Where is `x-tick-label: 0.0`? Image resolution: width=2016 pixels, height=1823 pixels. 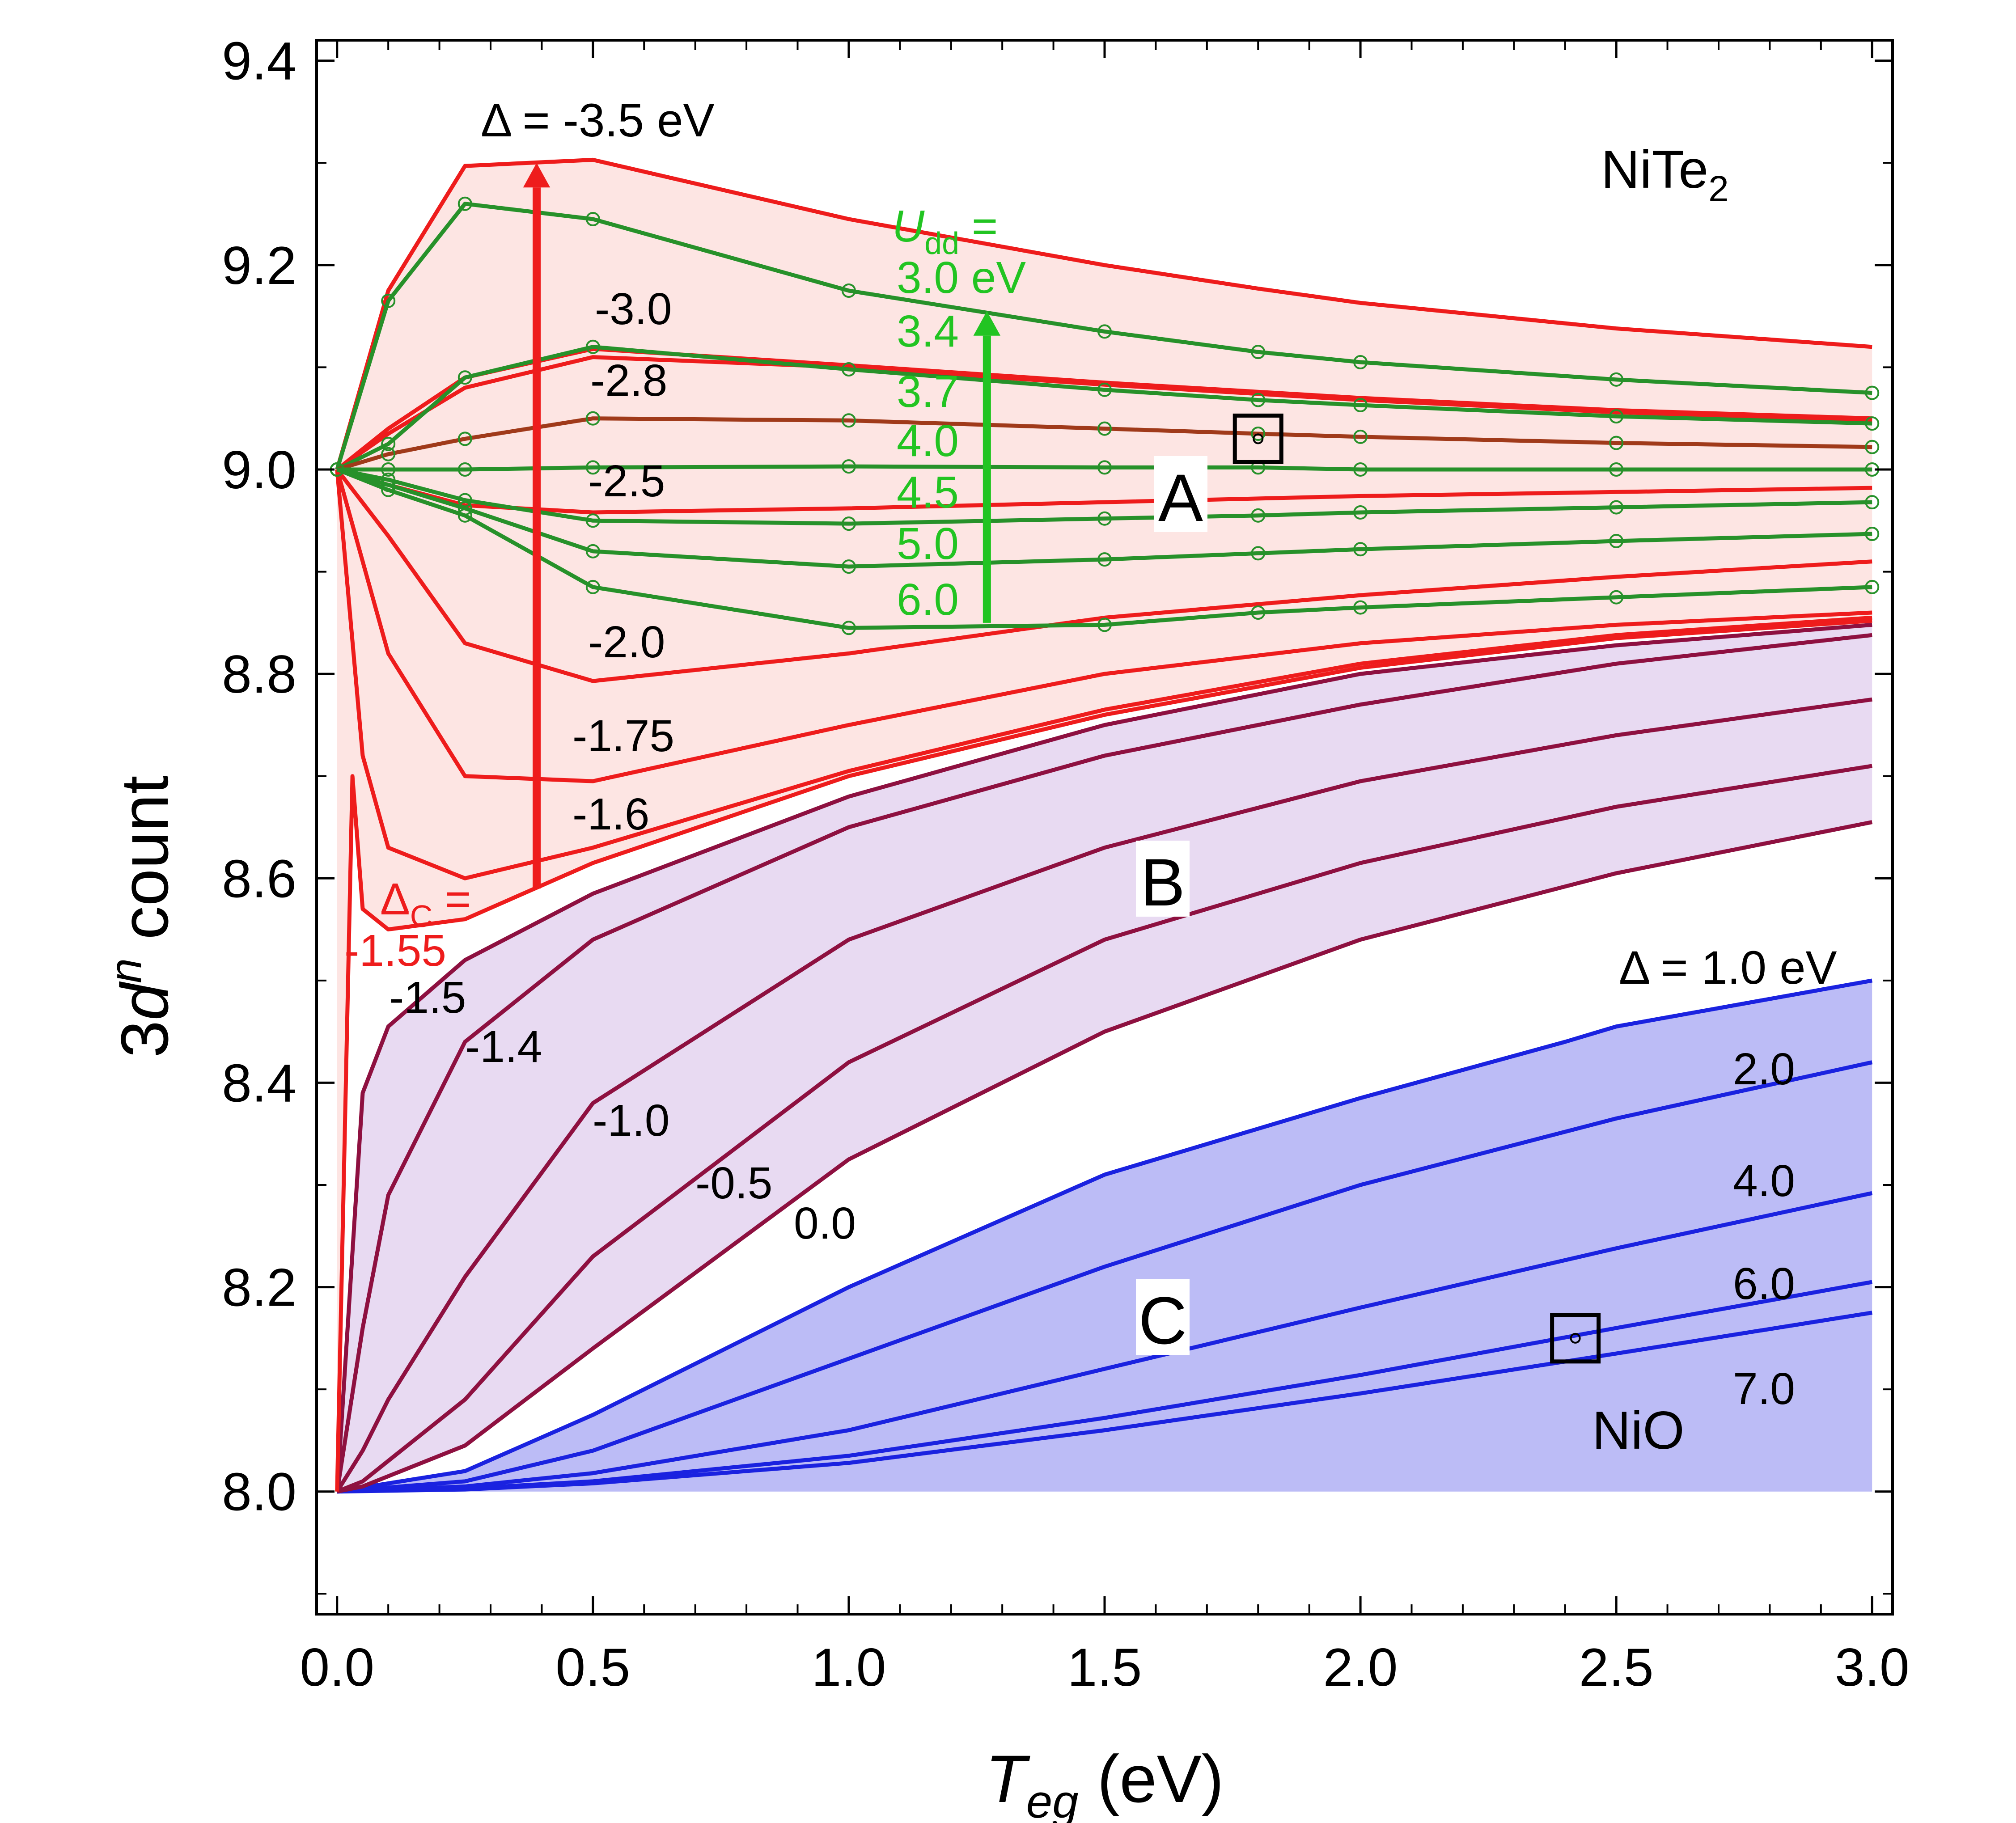
x-tick-label: 0.0 is located at coordinates (337, 1667).